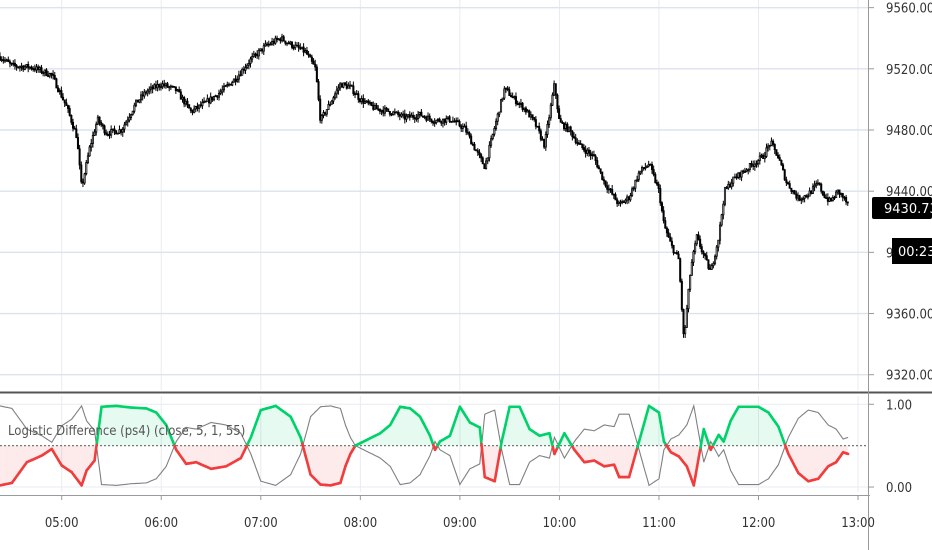  What do you see at coordinates (912, 251) in the screenshot?
I see `countdown-tag: 00:23` at bounding box center [912, 251].